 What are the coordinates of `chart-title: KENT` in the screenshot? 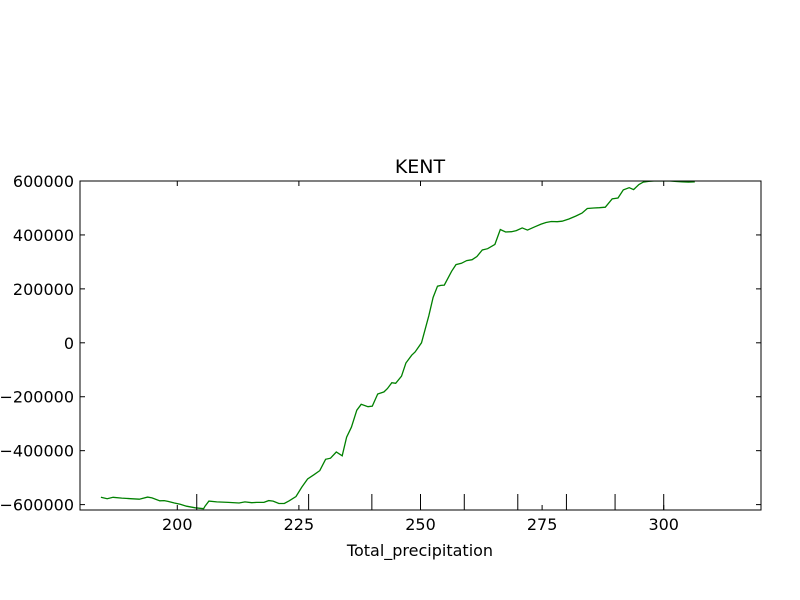 It's located at (420, 167).